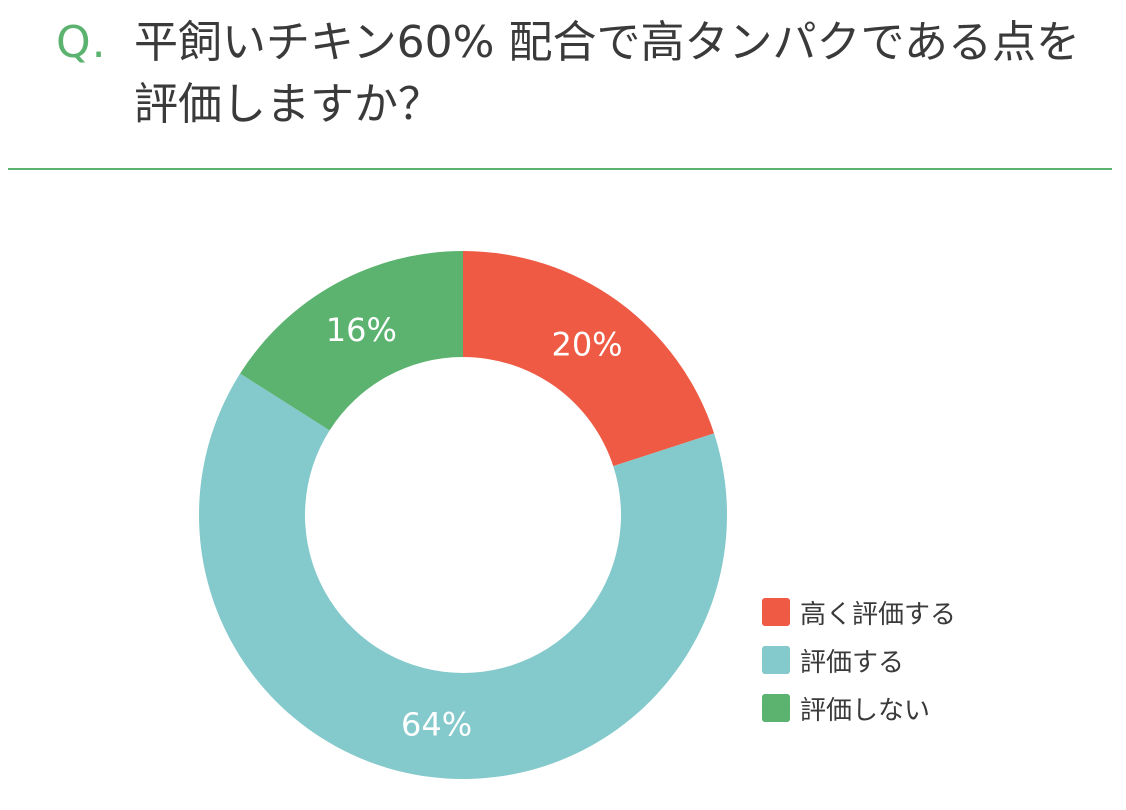  I want to click on legend-label-high: 高く評価する, so click(878, 614).